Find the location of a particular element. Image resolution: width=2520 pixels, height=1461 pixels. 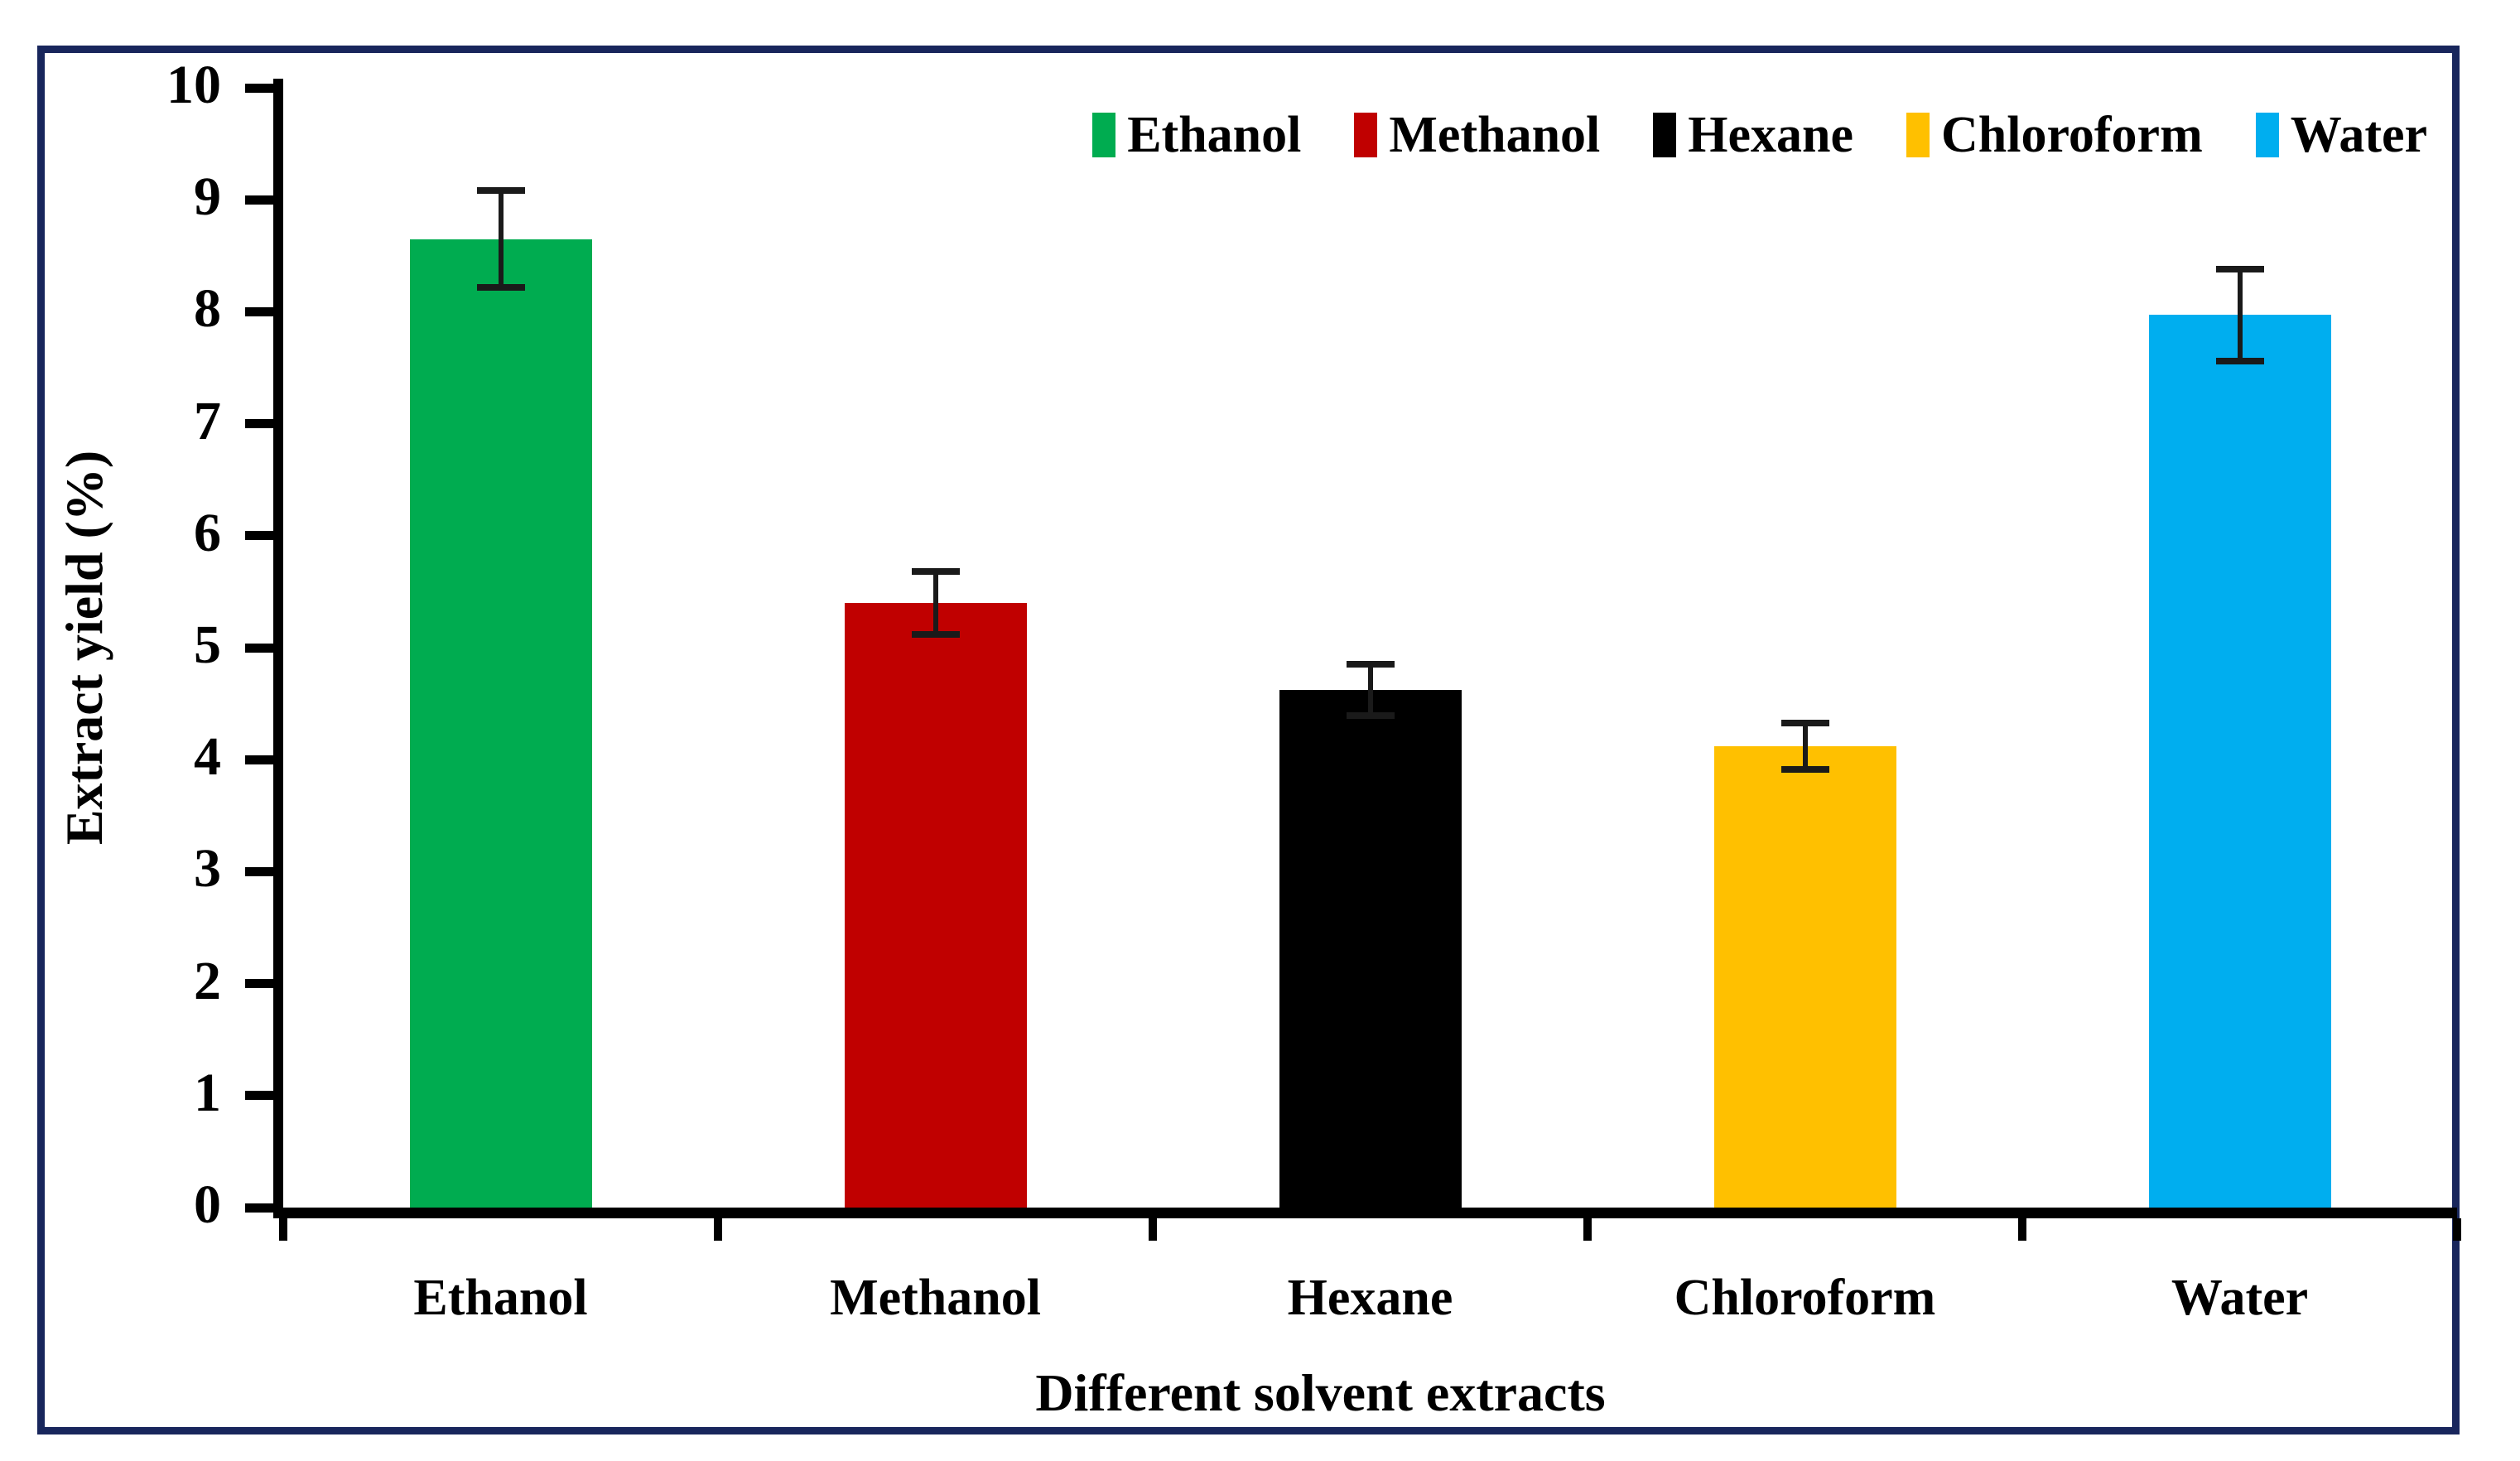

y-axis-tick-label: 8 is located at coordinates (207, 309).